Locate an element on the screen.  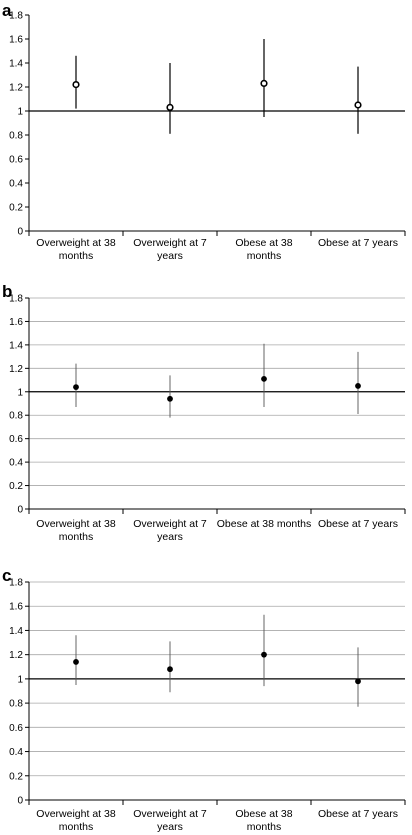
x-category-label-line: Obese at 38 months is located at coordinates (264, 524).